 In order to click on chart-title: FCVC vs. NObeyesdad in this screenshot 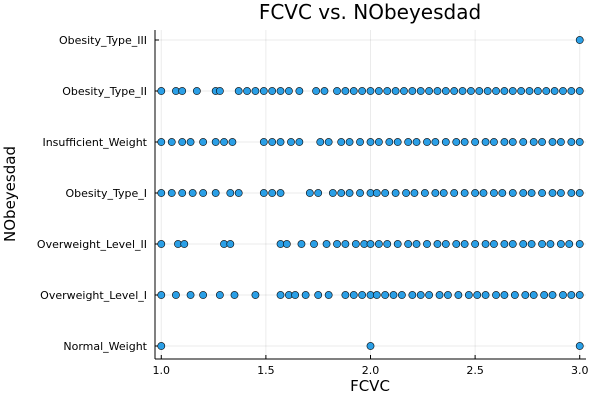, I will do `click(370, 12)`.